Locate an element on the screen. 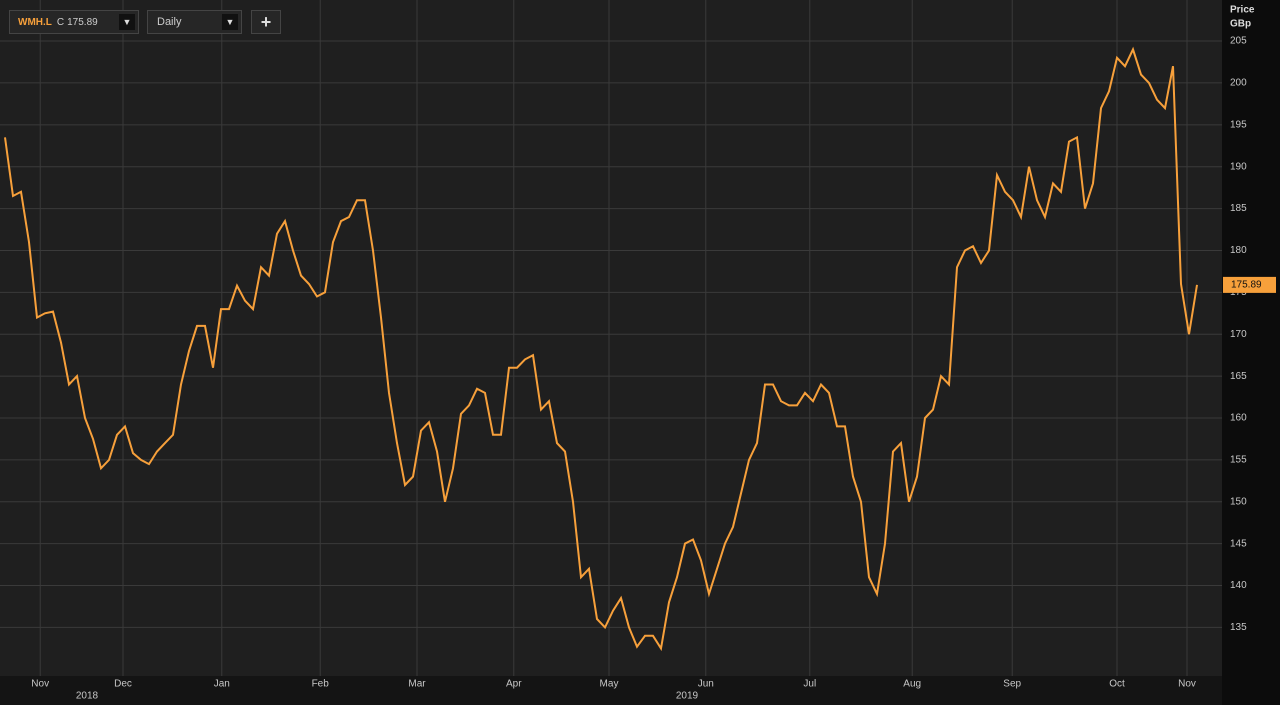 The height and width of the screenshot is (705, 1280). y-tick-label: 145 is located at coordinates (1238, 543).